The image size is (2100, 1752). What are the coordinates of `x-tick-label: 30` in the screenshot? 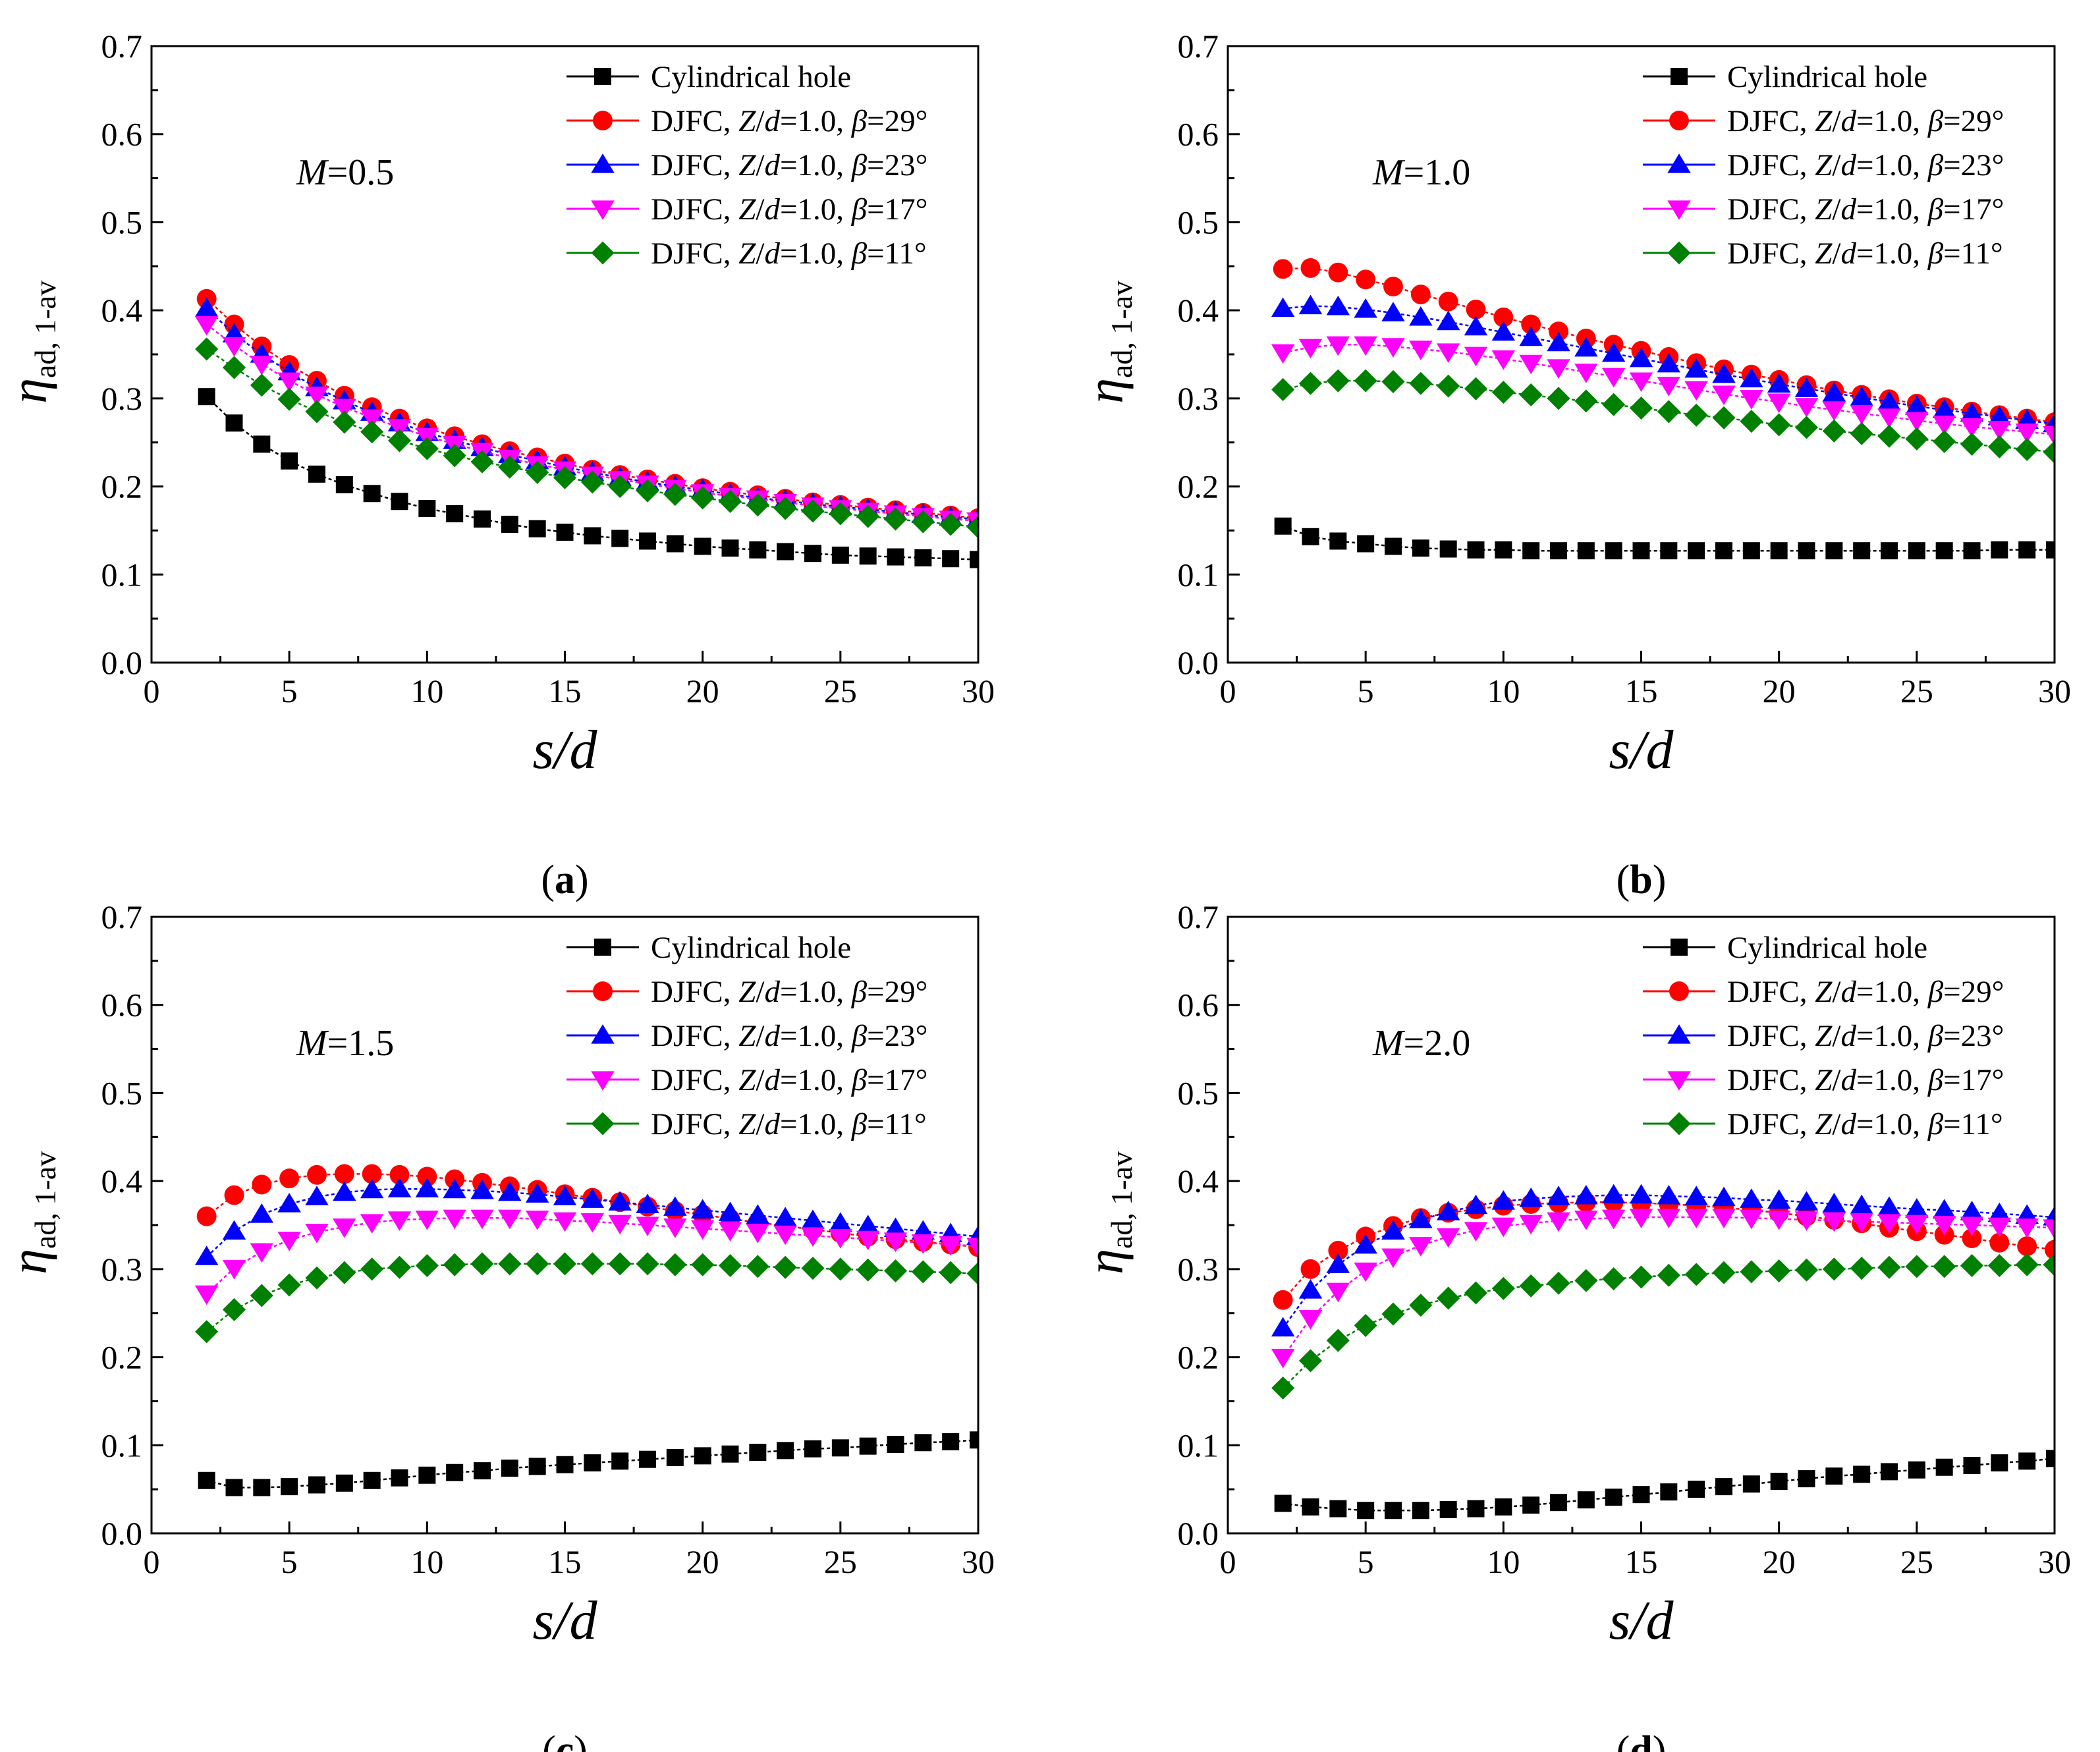 It's located at (2054, 1561).